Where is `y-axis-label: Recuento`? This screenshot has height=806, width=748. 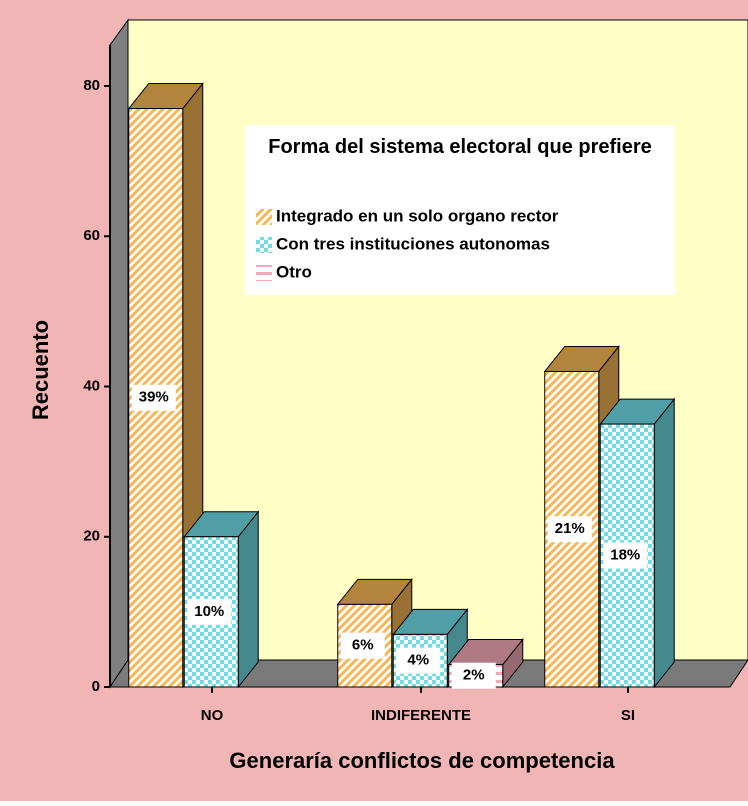
y-axis-label: Recuento is located at coordinates (40, 370).